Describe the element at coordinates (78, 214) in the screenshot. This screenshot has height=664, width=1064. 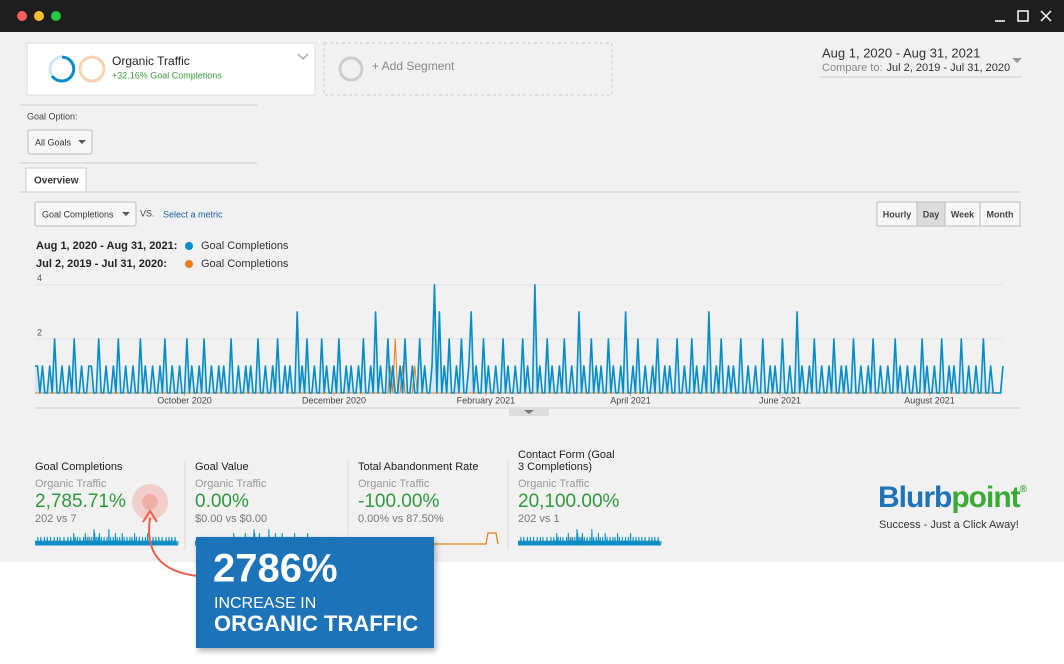
I see `metric-select-label: Goal Completions` at that location.